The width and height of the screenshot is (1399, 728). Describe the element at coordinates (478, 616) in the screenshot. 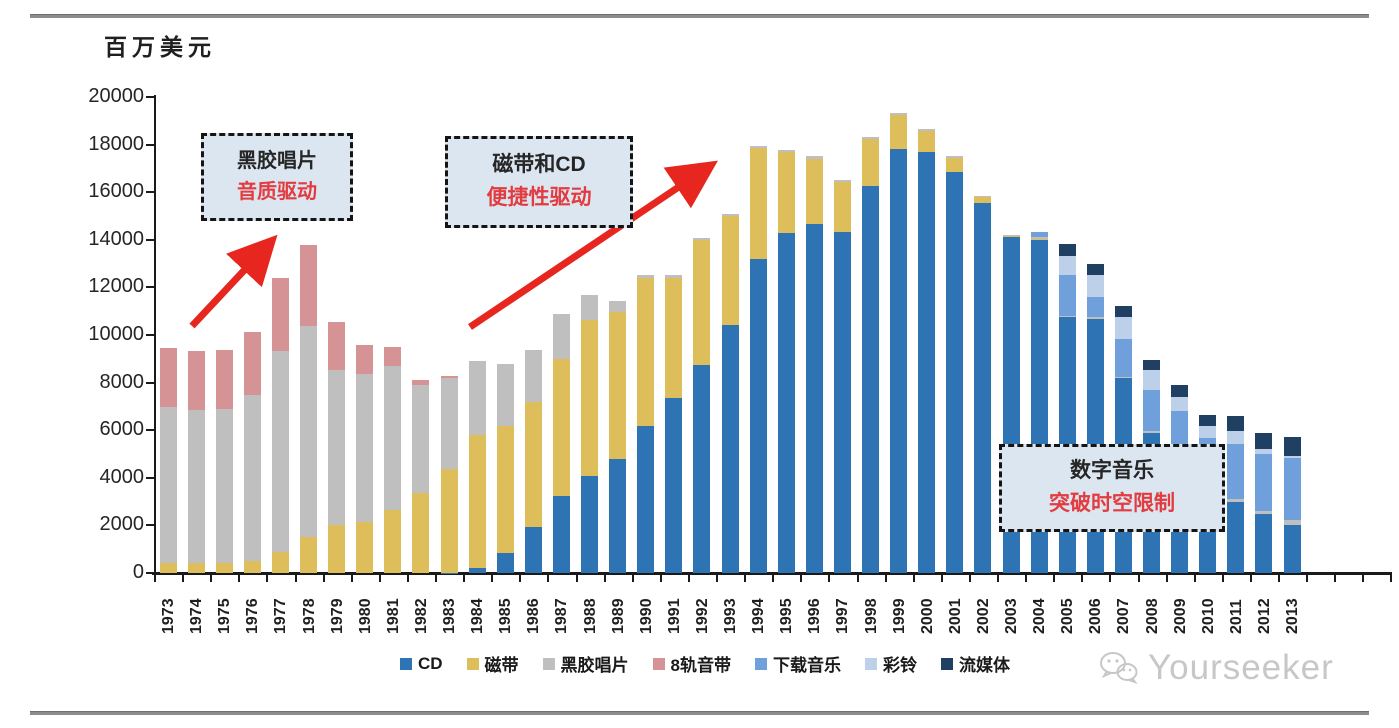

I see `x-axis-label: 1984` at that location.